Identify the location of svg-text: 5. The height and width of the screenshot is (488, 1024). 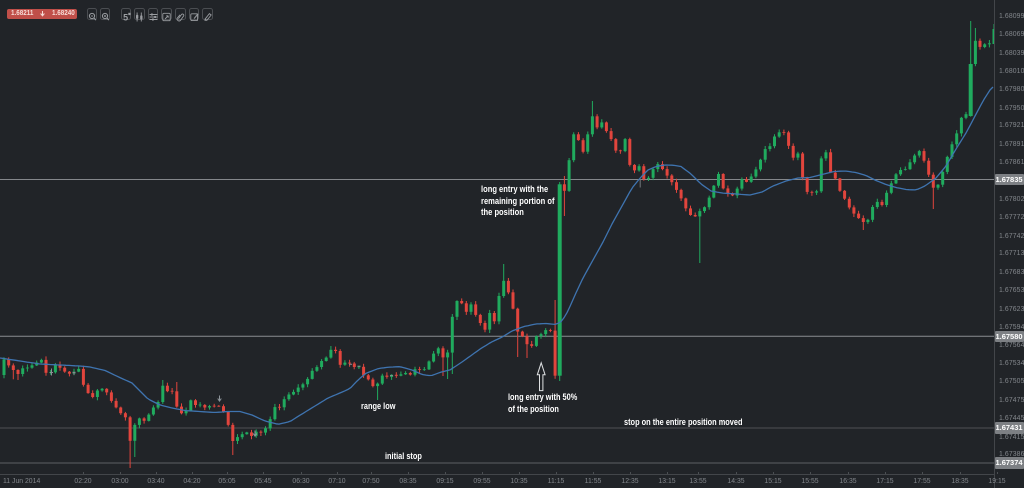
(125, 17).